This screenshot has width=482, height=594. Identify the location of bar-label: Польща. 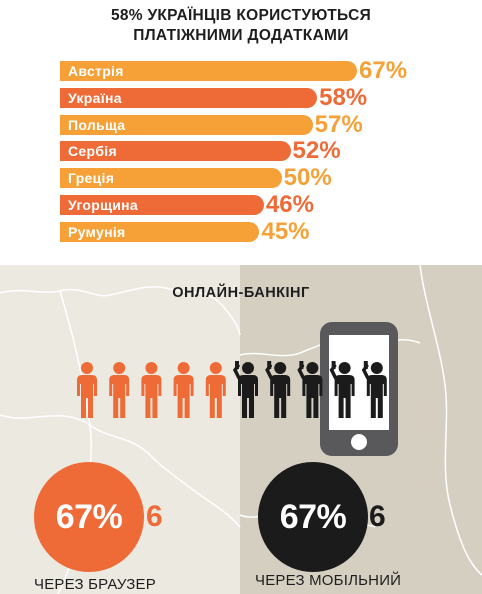
(97, 124).